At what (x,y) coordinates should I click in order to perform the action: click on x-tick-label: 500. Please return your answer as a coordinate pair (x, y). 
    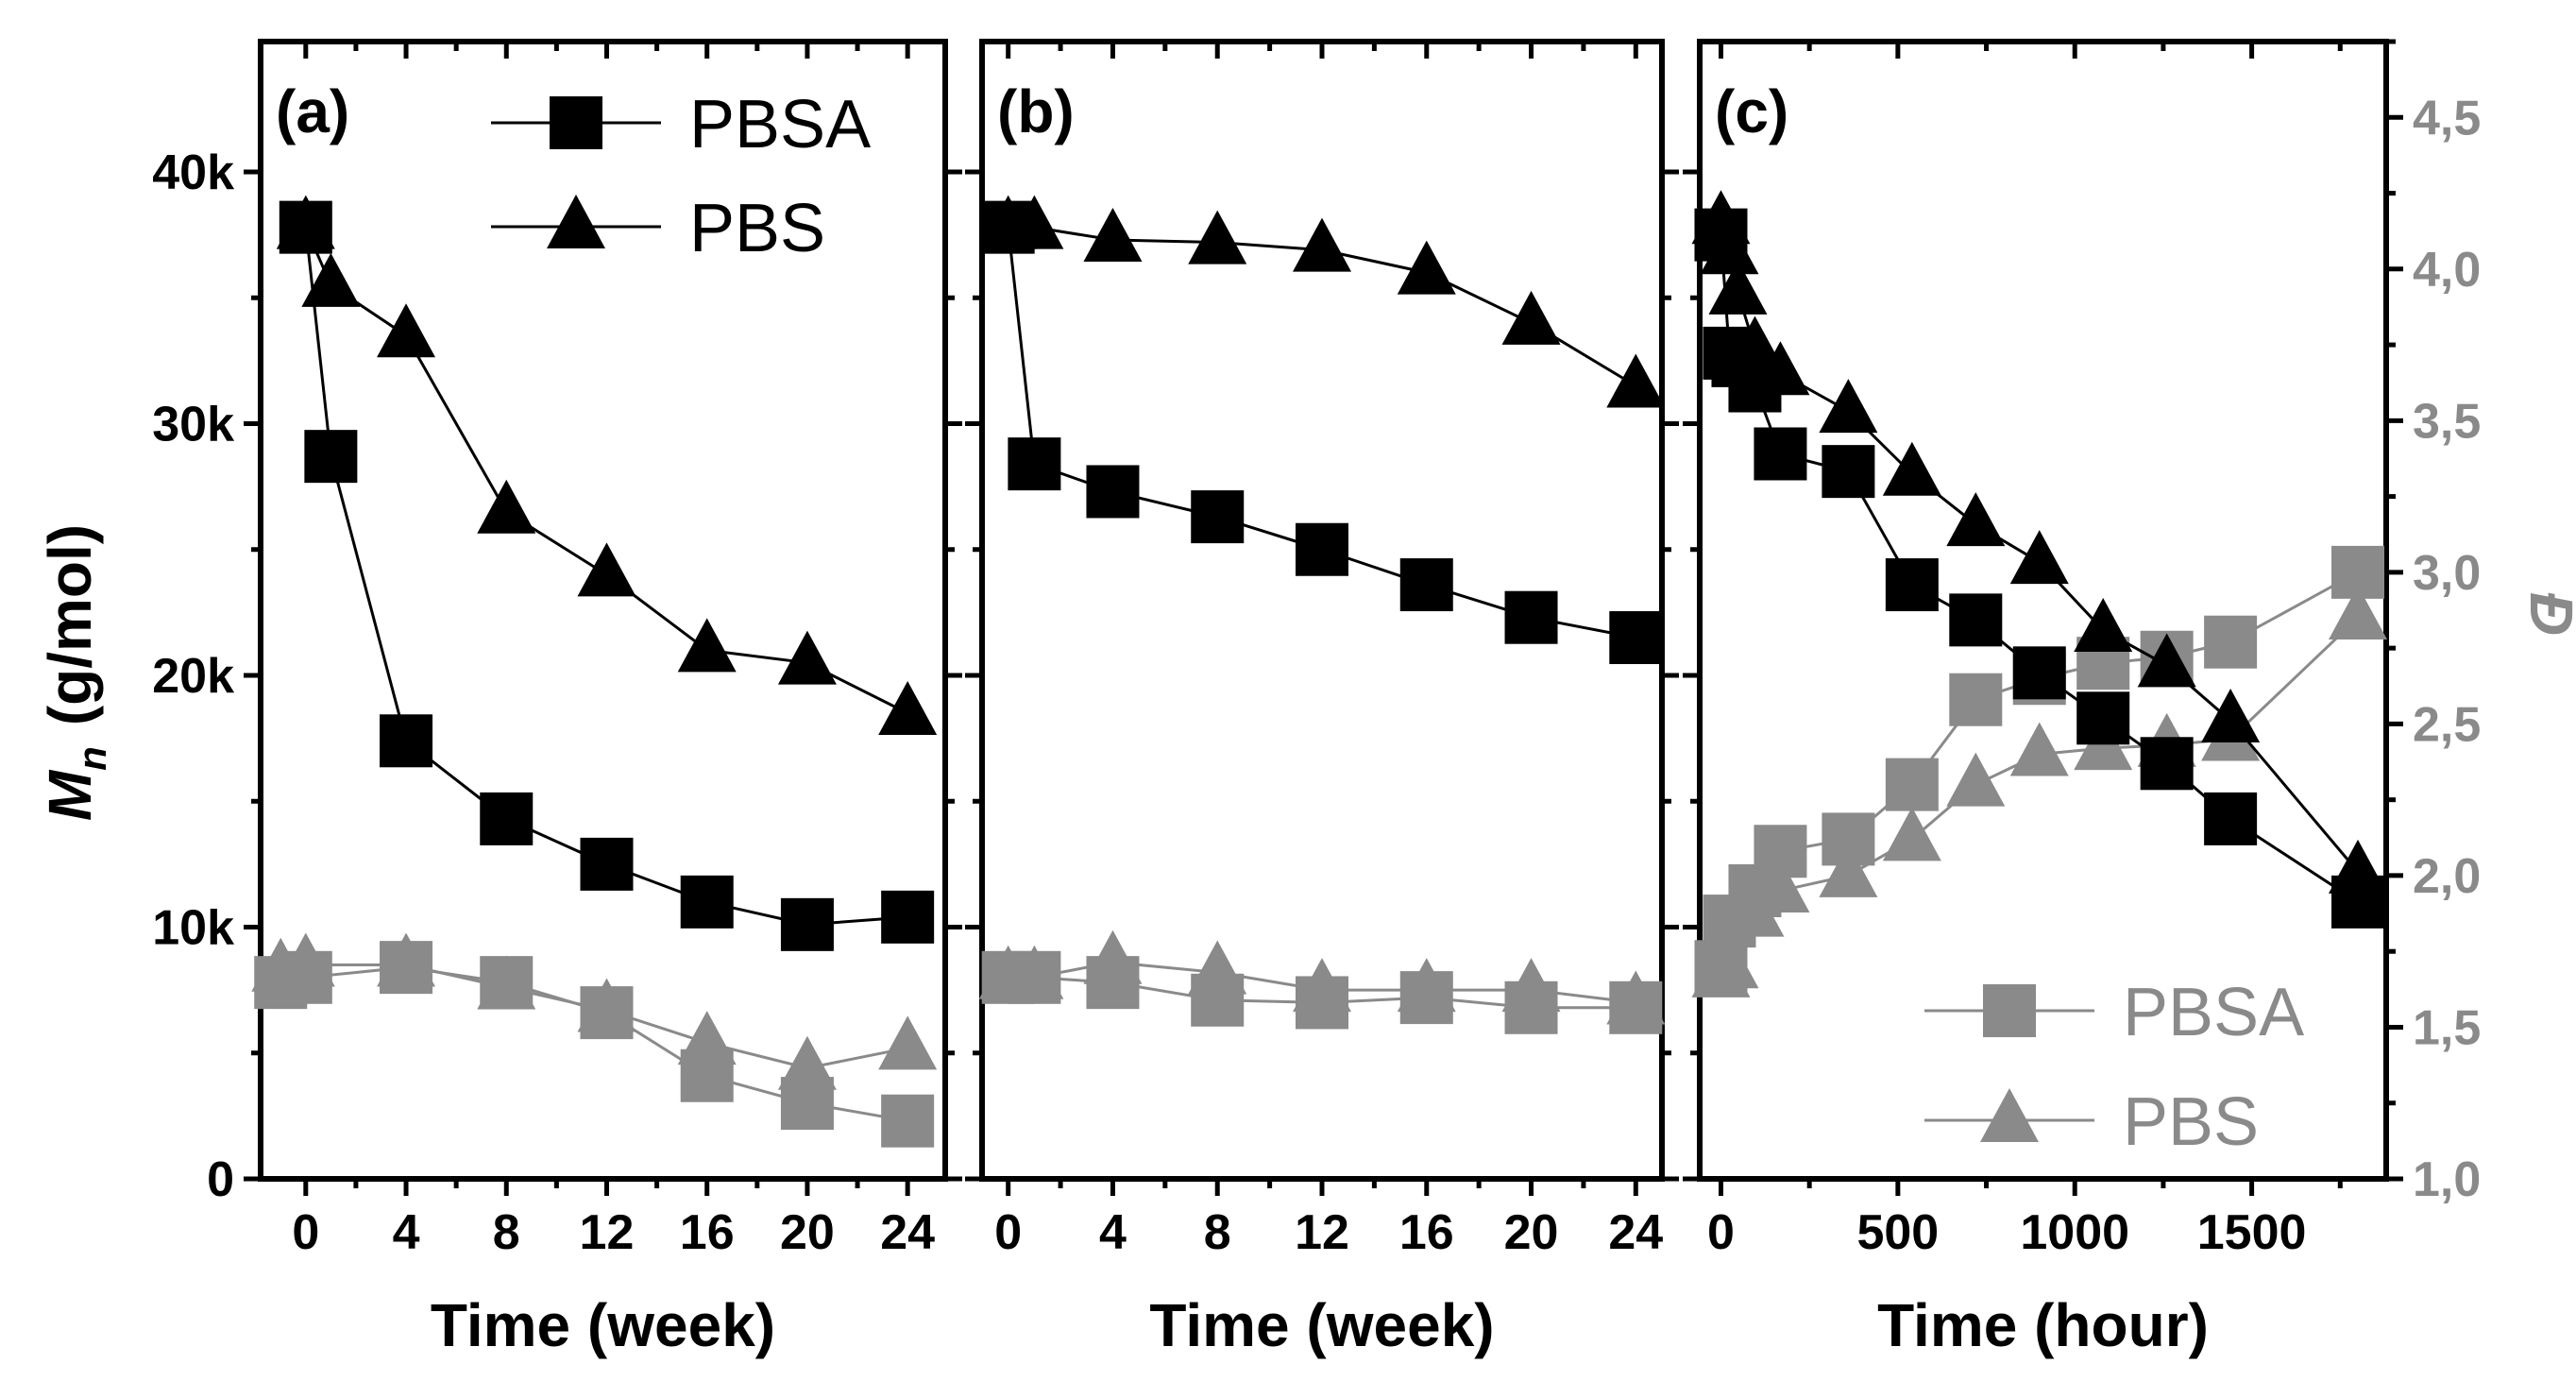
    Looking at the image, I should click on (1897, 1233).